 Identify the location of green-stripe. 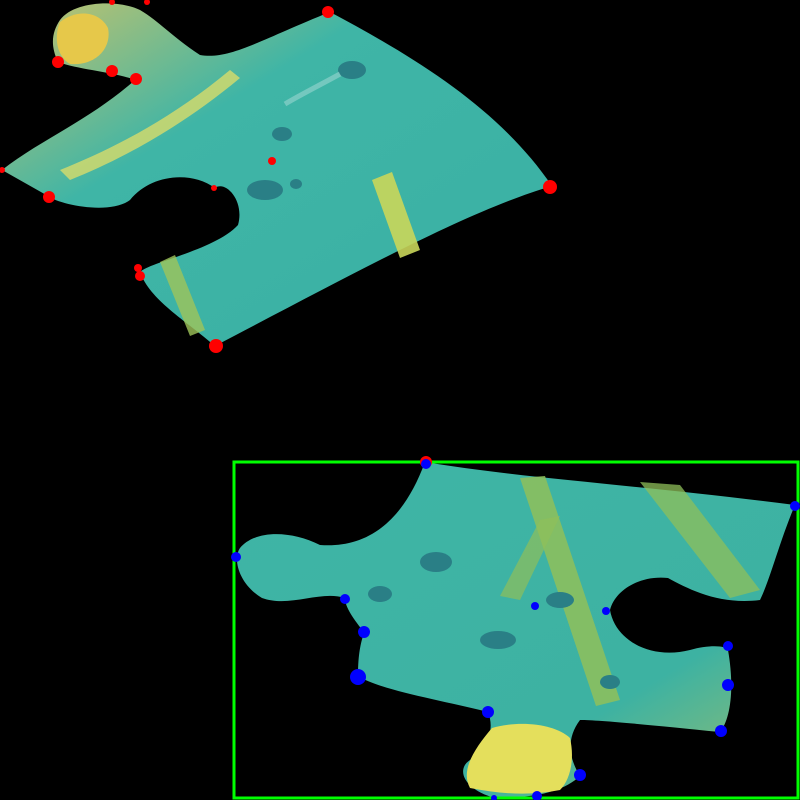
(396, 215).